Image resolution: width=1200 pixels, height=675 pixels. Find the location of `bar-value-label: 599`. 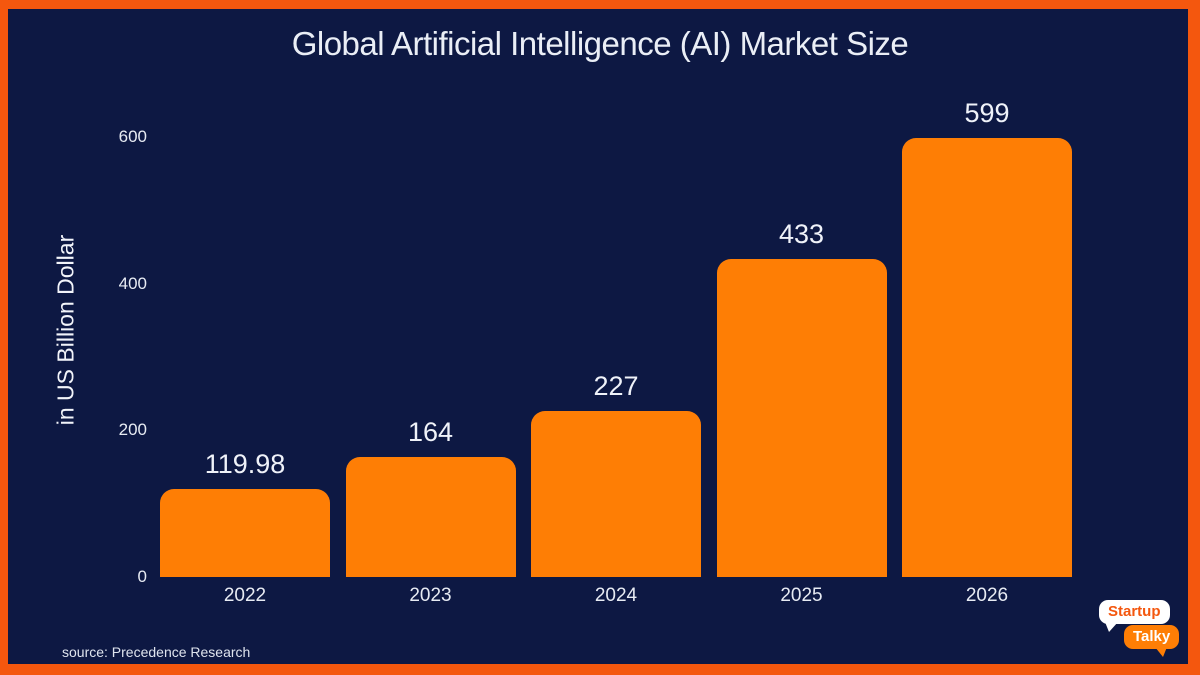

bar-value-label: 599 is located at coordinates (987, 112).